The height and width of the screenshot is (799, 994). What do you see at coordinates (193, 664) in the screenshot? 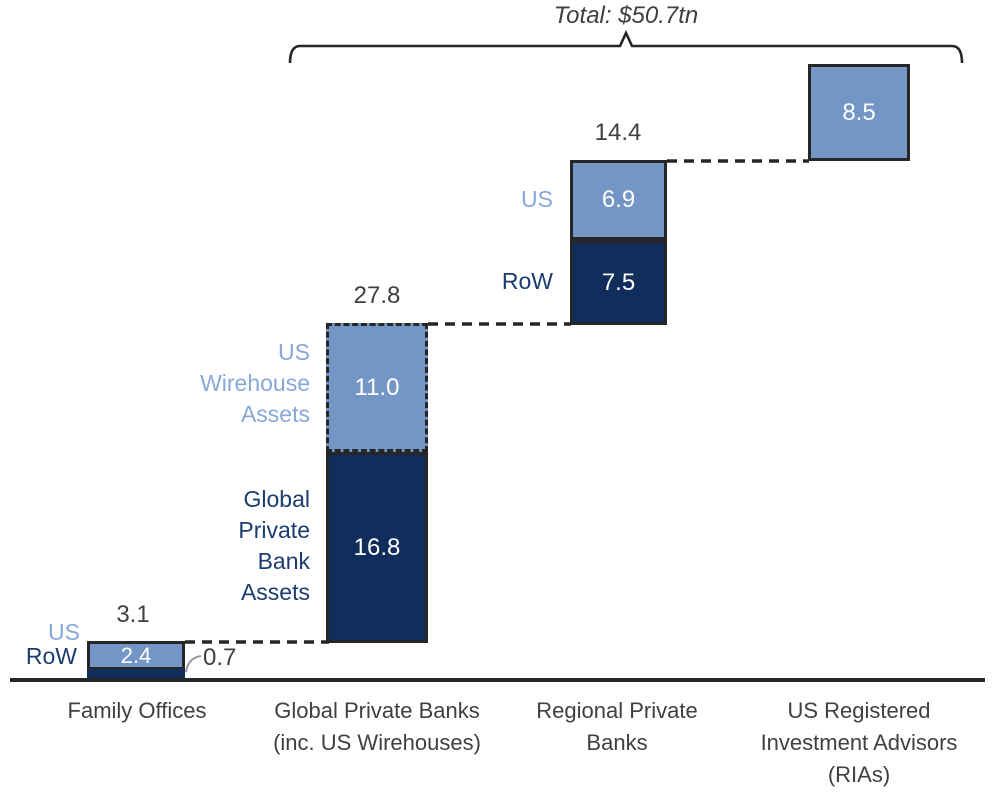
I see `callout-leader-line` at bounding box center [193, 664].